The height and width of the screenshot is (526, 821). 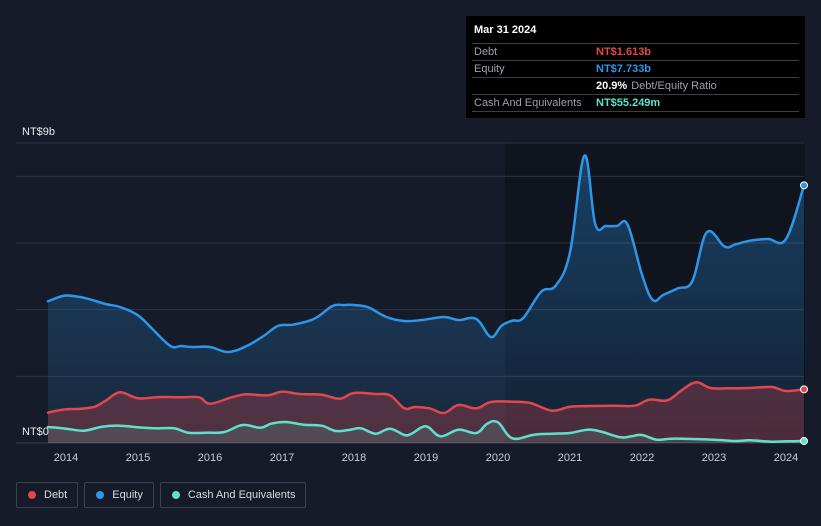 I want to click on legend-cash-dot-icon, so click(x=175, y=495).